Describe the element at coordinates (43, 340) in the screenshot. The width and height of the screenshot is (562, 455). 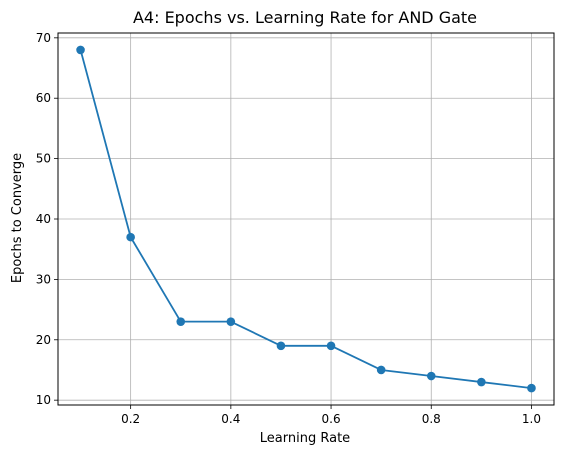
I see `y-tick-label: 20` at that location.